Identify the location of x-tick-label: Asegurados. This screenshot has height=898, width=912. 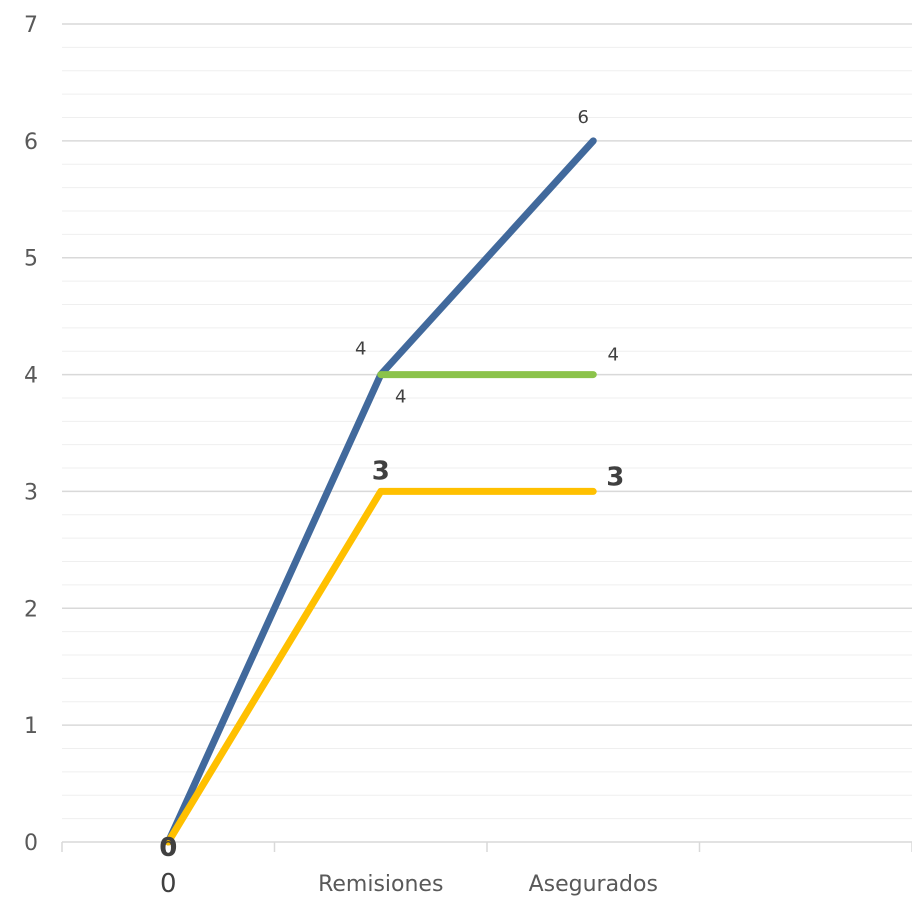
(593, 884).